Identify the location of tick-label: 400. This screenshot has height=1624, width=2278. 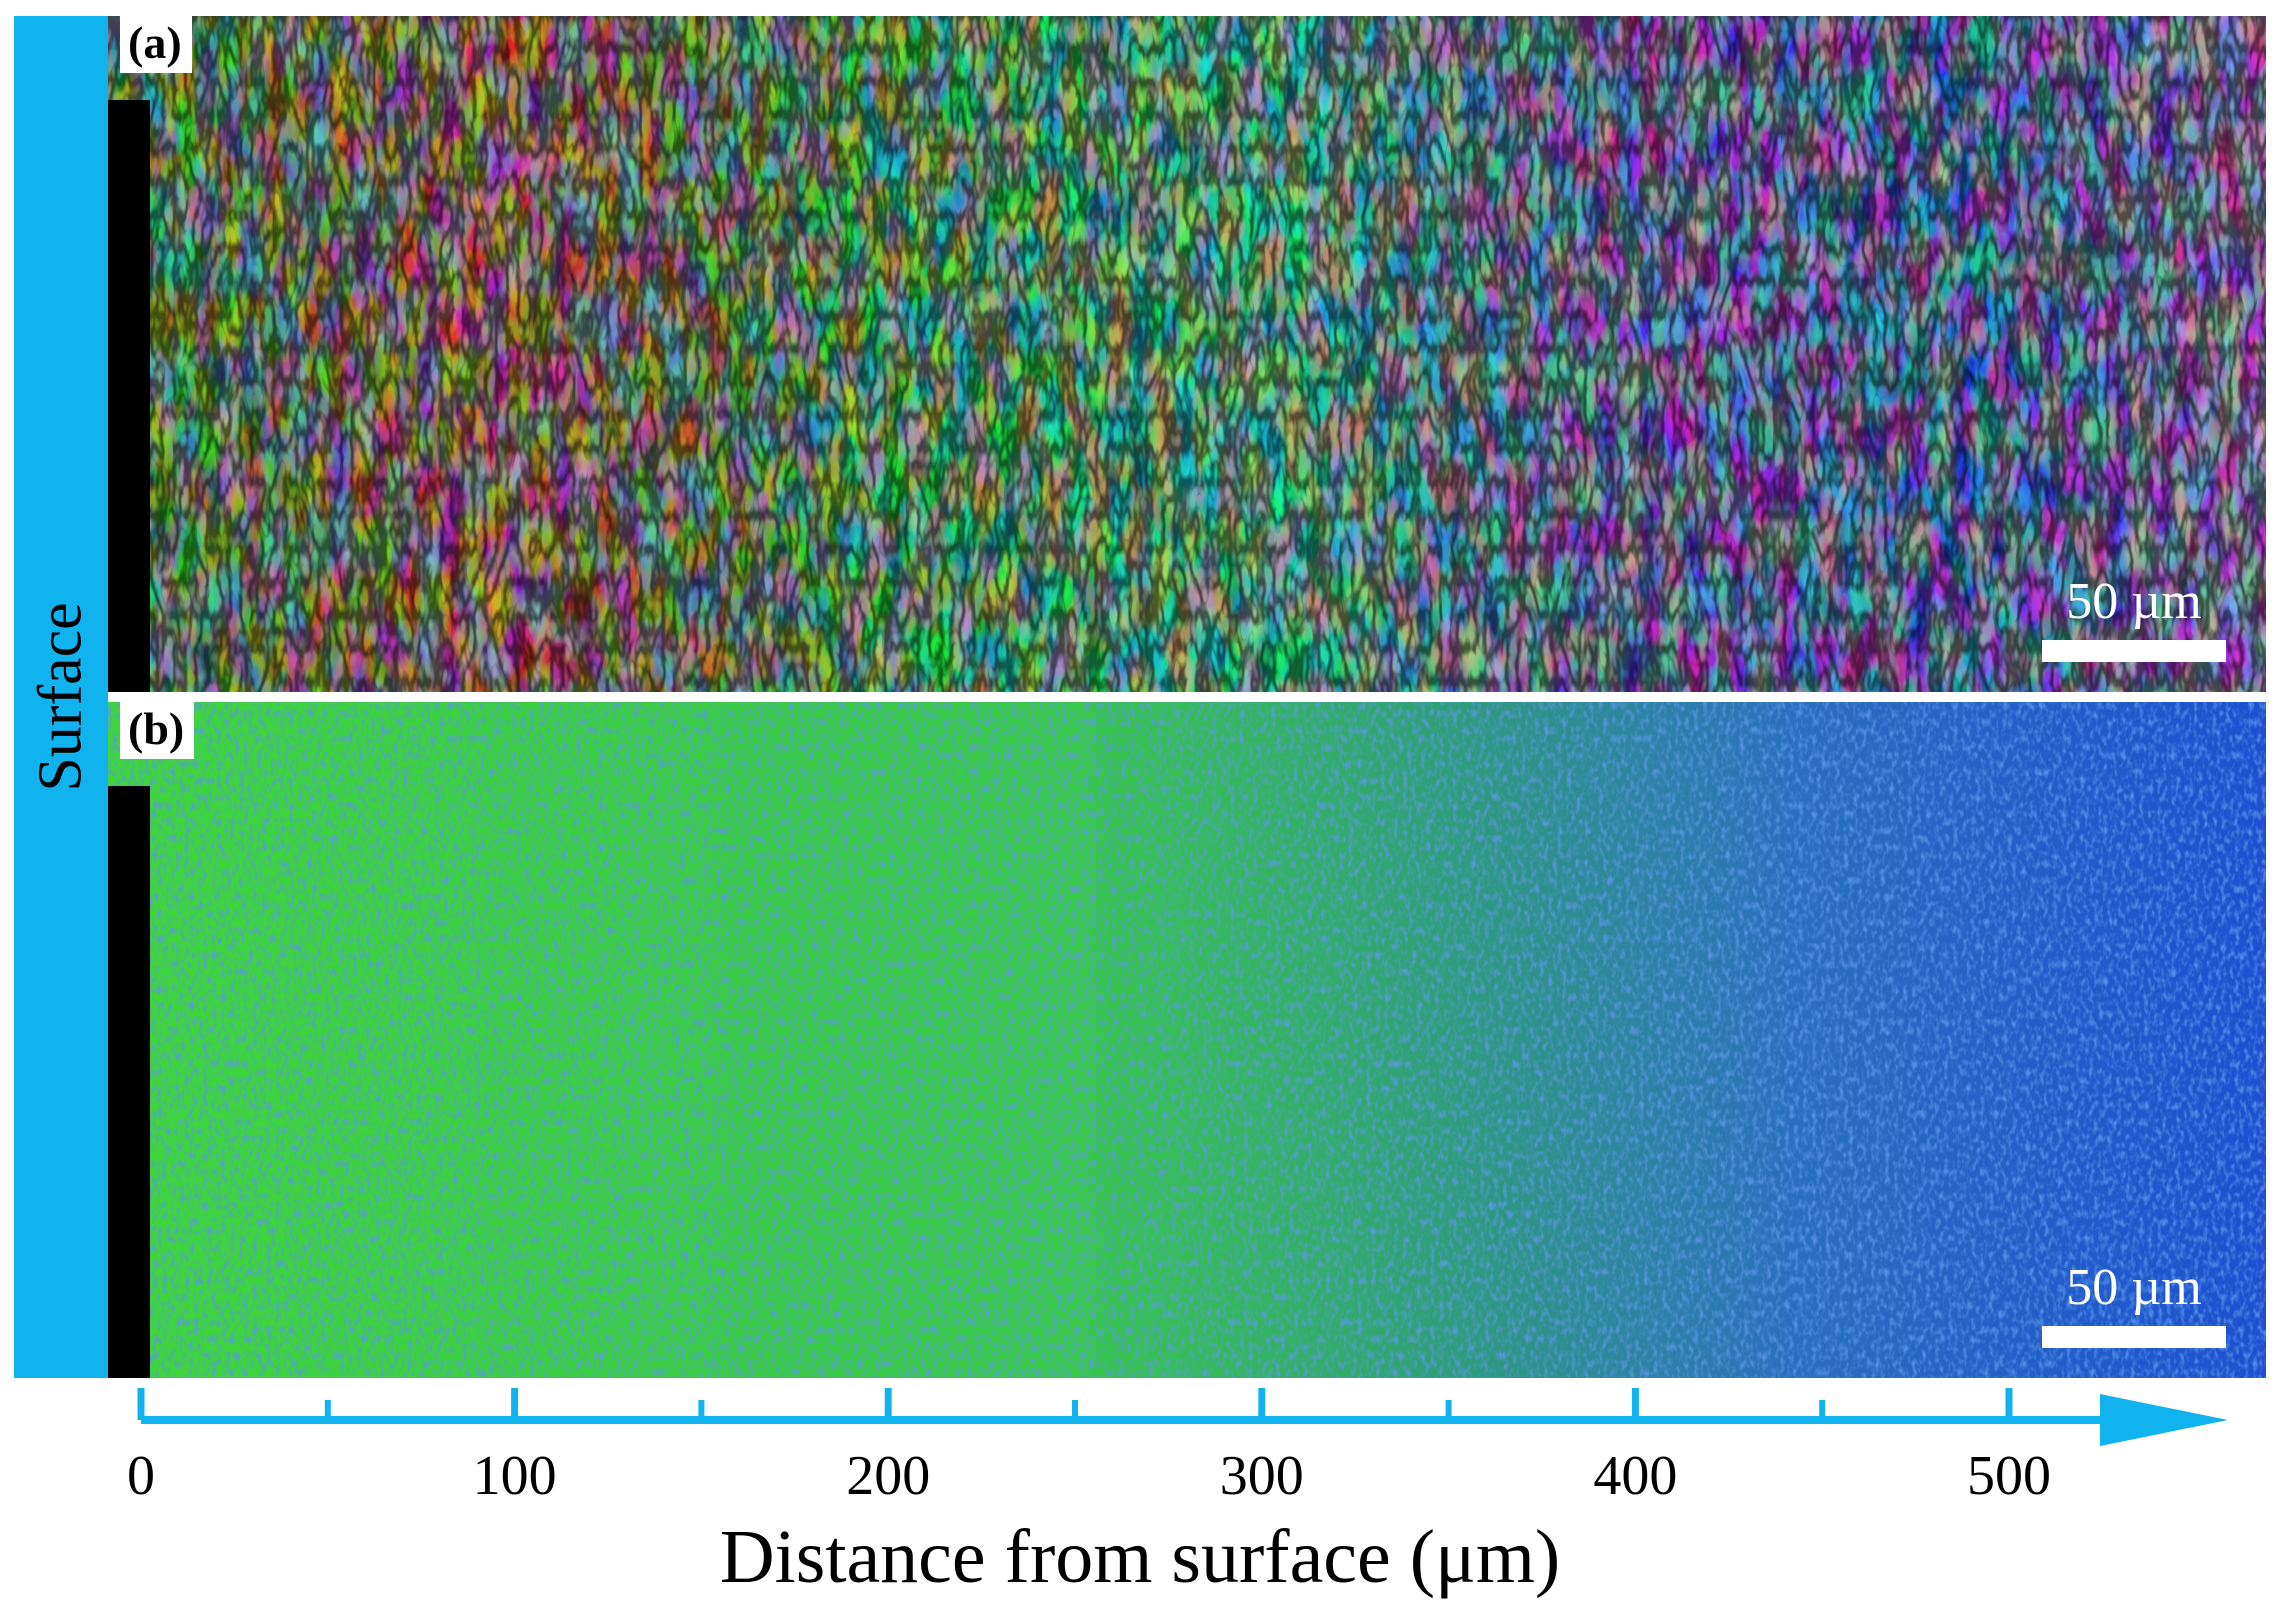
(1635, 1476).